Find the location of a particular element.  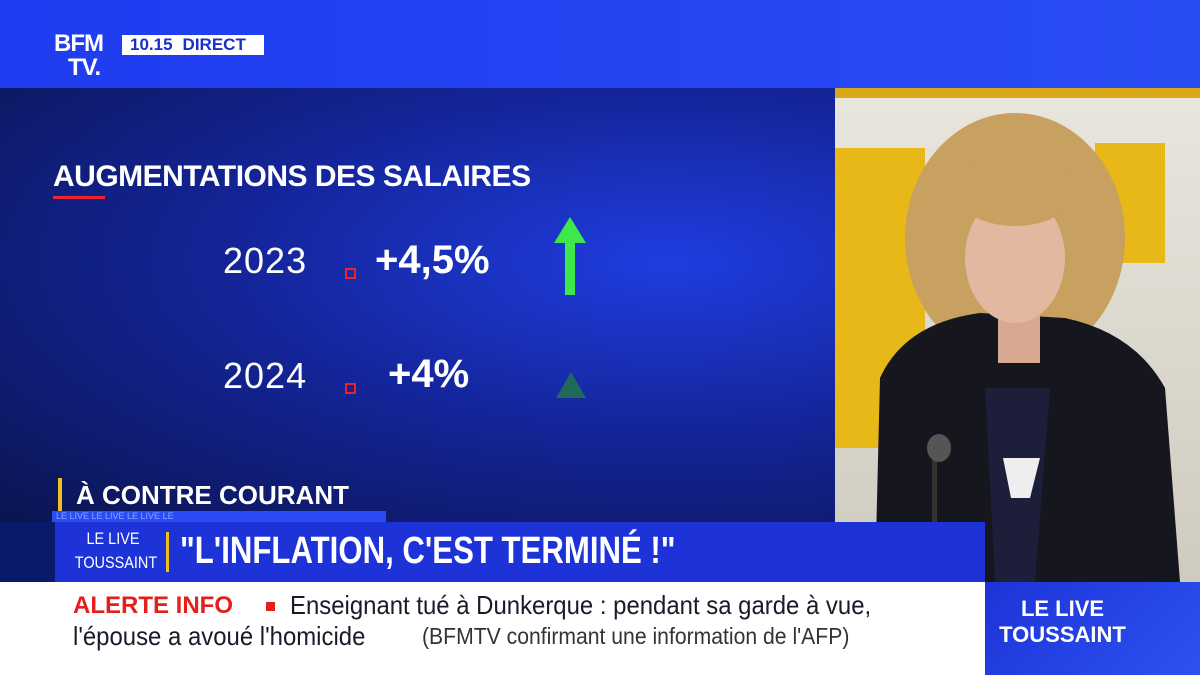

headline-banner is located at coordinates (520, 552).